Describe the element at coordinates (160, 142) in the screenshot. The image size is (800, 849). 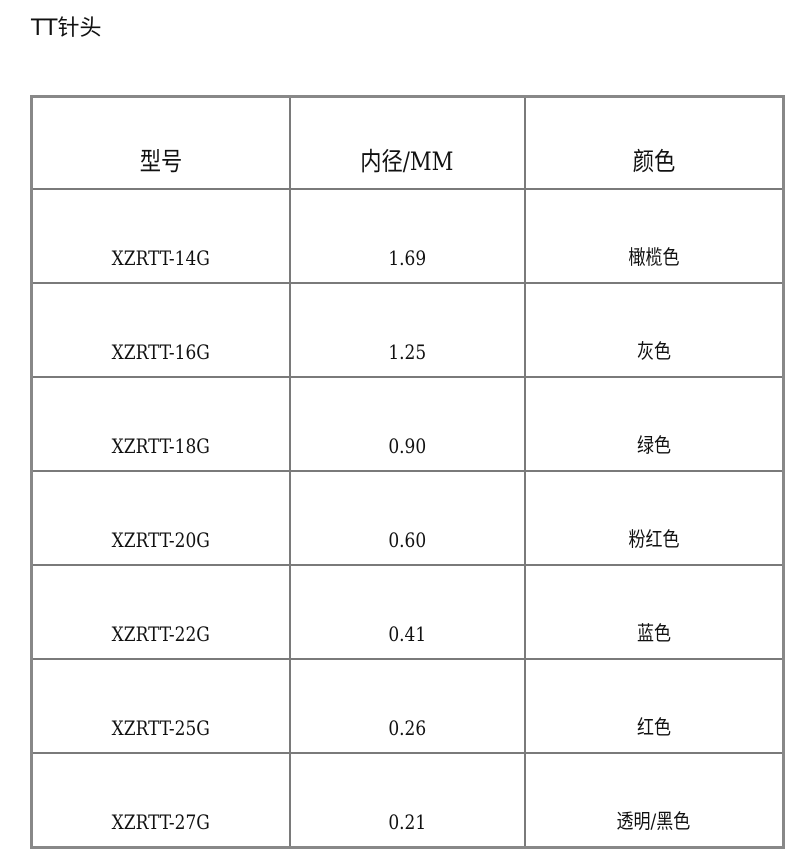
I see `header-model: 型号` at that location.